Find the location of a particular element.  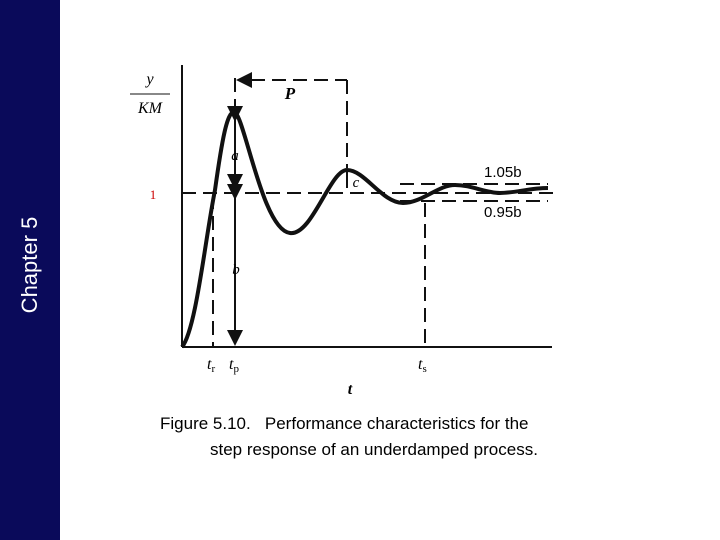

period-label: P is located at coordinates (290, 93).